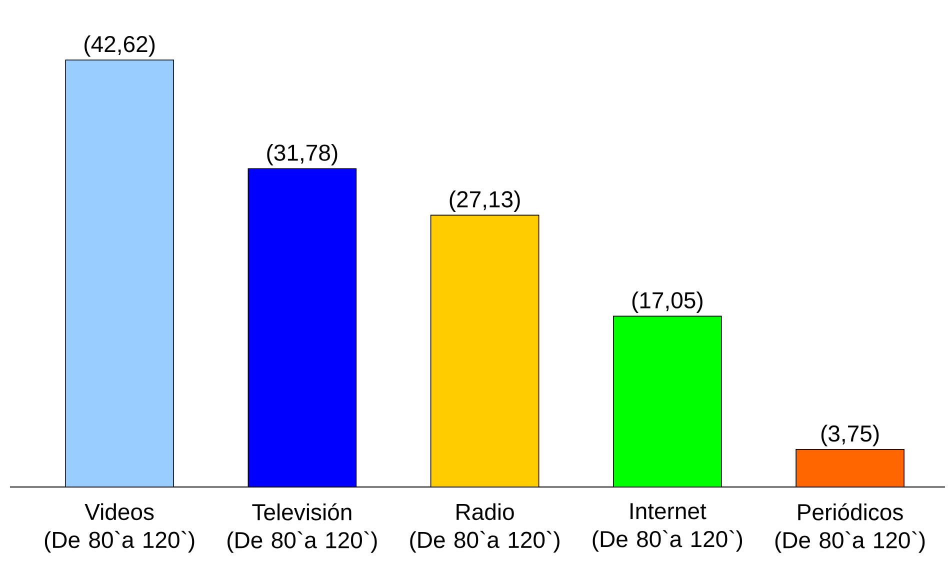  What do you see at coordinates (119, 528) in the screenshot?
I see `x-tick-label: Videos (De 80`a 120`)` at bounding box center [119, 528].